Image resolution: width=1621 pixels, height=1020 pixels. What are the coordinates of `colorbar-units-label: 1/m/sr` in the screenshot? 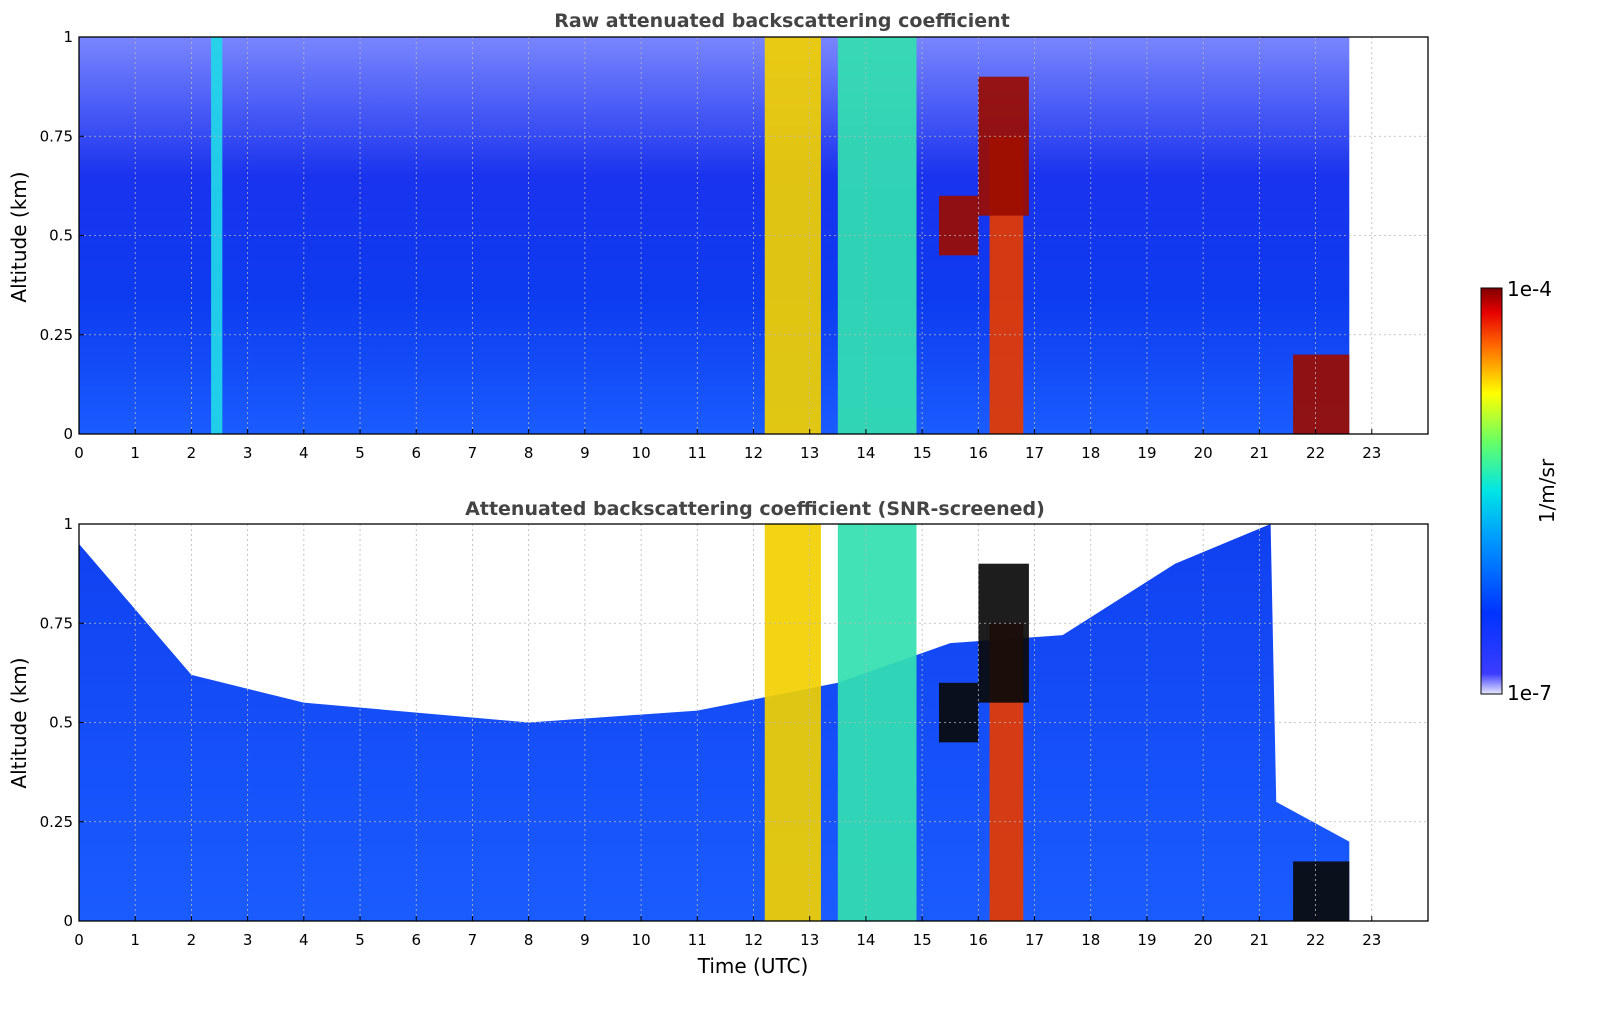 It's located at (1547, 490).